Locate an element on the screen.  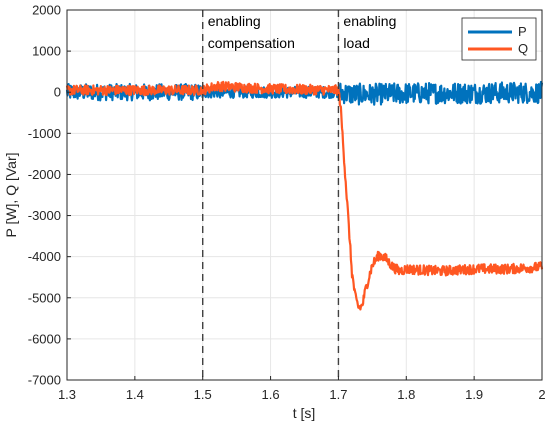
y-tick-label: -4000 is located at coordinates (44, 256).